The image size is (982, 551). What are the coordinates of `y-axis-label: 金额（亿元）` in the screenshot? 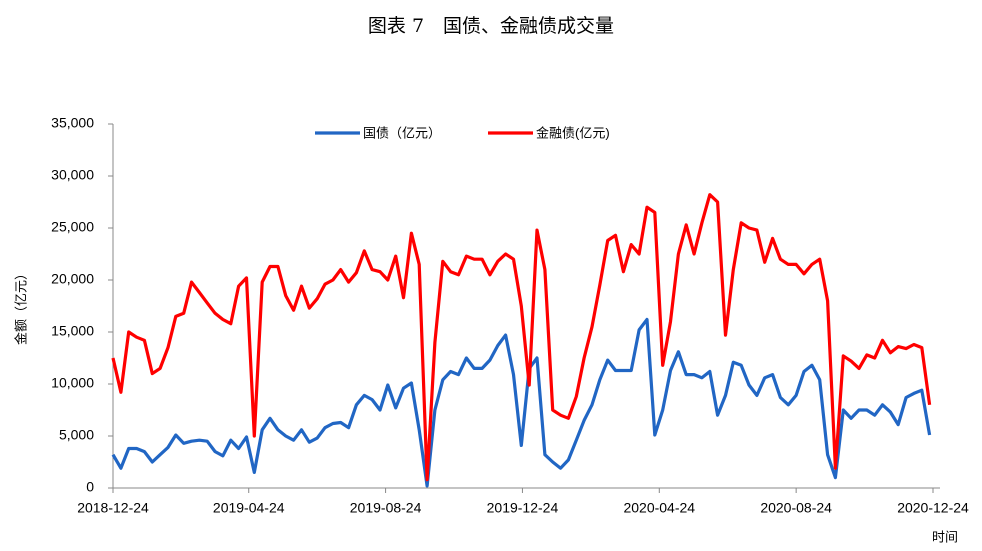 It's located at (20, 306).